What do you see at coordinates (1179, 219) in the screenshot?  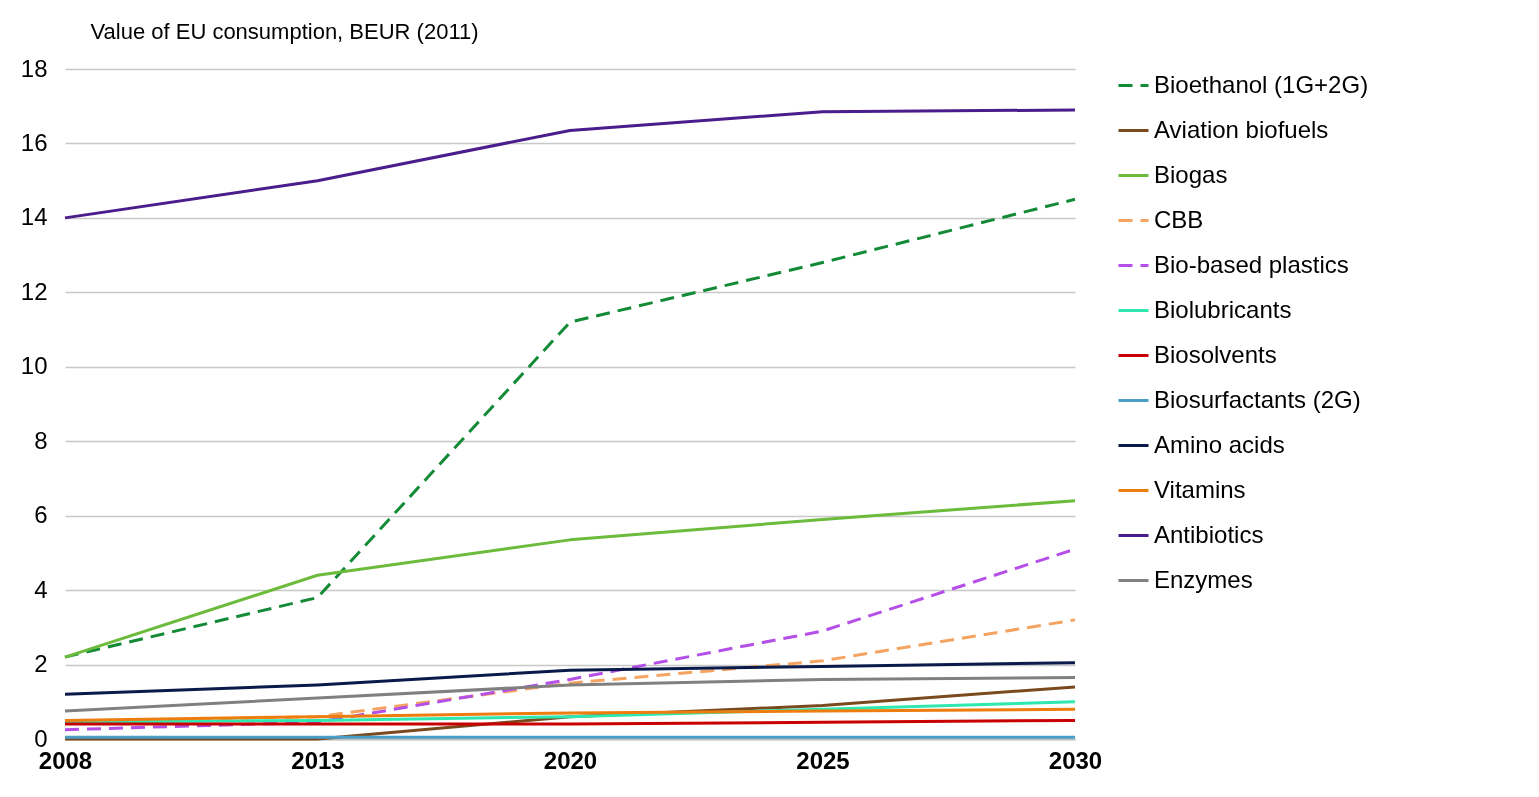 I see `legend-label: CBB` at bounding box center [1179, 219].